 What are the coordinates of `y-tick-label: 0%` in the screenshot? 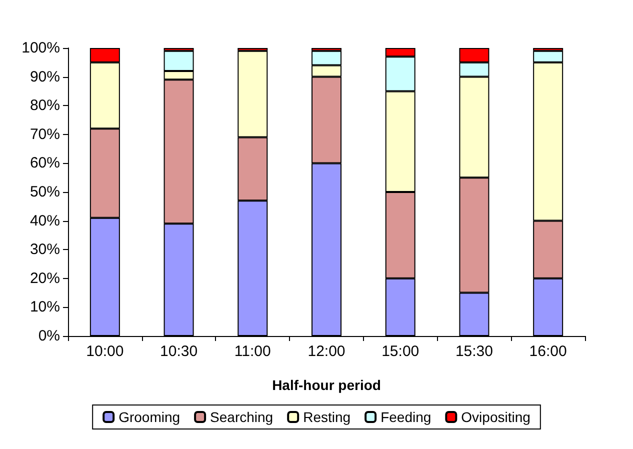 It's located at (49, 336).